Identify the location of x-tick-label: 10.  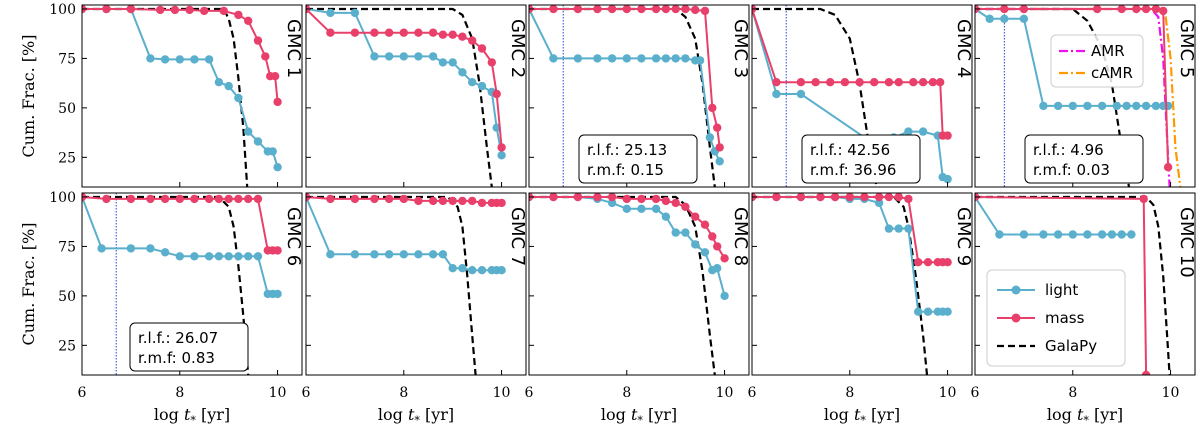
(278, 393).